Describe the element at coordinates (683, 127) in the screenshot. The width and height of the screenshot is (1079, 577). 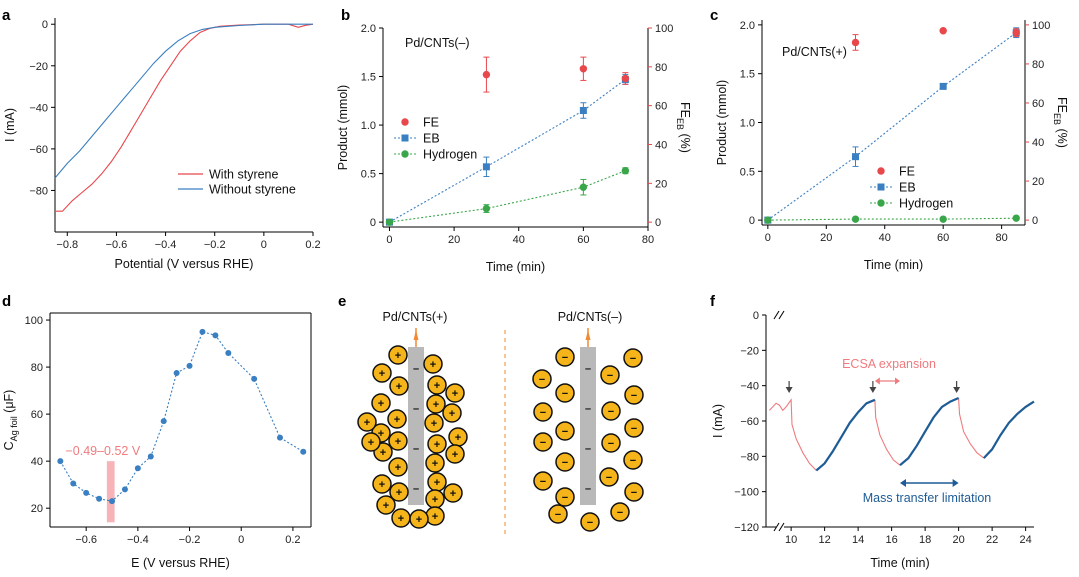
I see `y2-axis-label: FEEB (%)` at that location.